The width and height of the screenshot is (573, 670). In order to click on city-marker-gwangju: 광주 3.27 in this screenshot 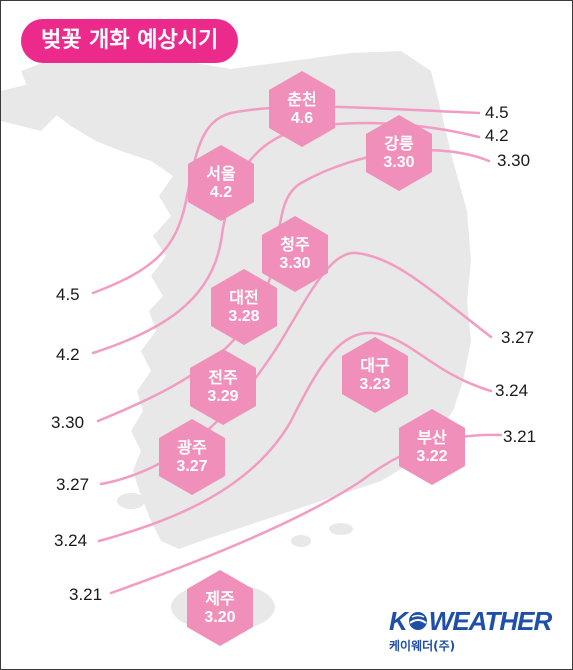, I will do `click(192, 457)`.